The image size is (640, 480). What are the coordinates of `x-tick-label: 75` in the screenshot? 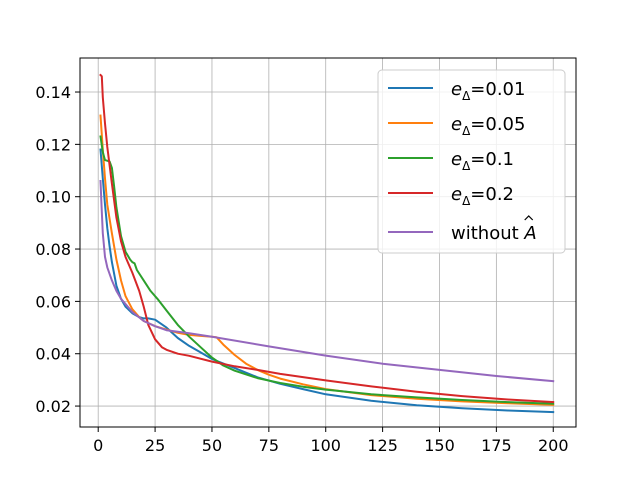 It's located at (269, 445).